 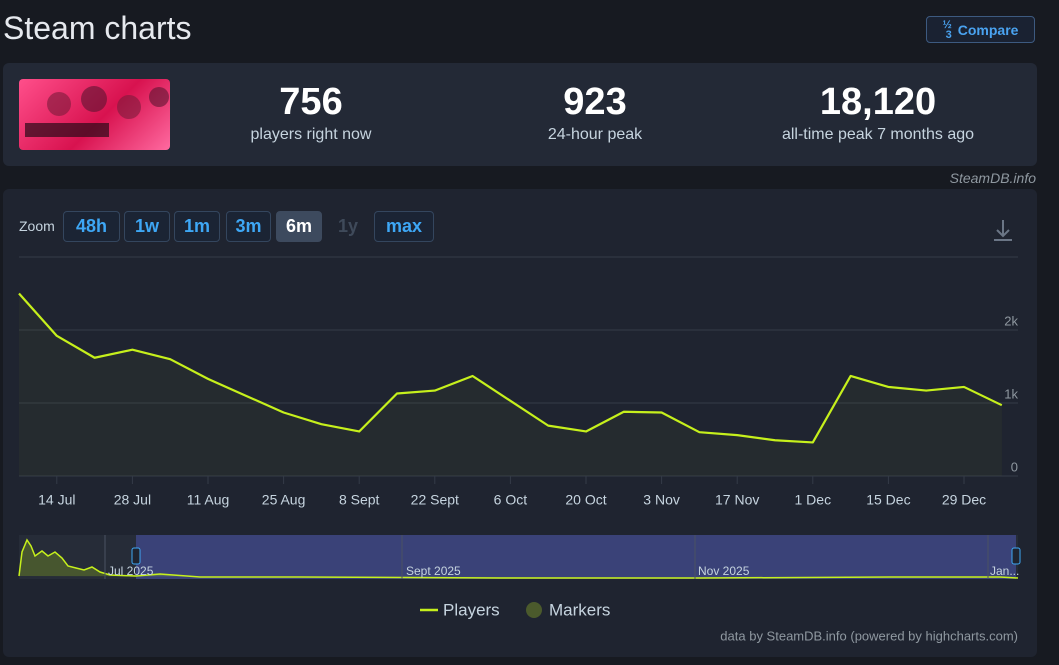 What do you see at coordinates (724, 571) in the screenshot?
I see `navigator-label: Nov 2025` at bounding box center [724, 571].